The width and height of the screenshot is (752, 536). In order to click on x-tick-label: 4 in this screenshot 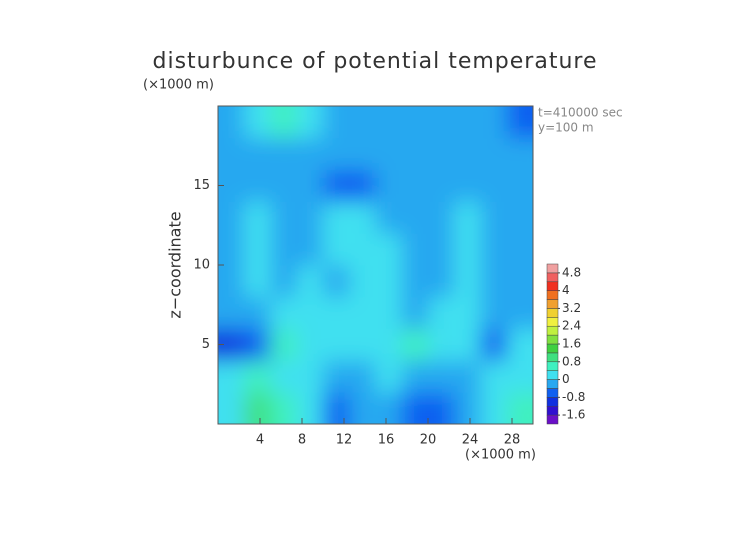, I will do `click(260, 440)`.